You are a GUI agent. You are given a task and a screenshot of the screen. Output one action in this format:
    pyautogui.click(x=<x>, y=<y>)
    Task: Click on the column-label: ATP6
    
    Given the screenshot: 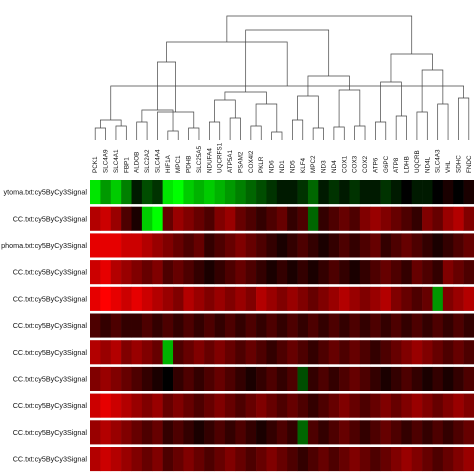 What is the action you would take?
    pyautogui.click(x=375, y=165)
    